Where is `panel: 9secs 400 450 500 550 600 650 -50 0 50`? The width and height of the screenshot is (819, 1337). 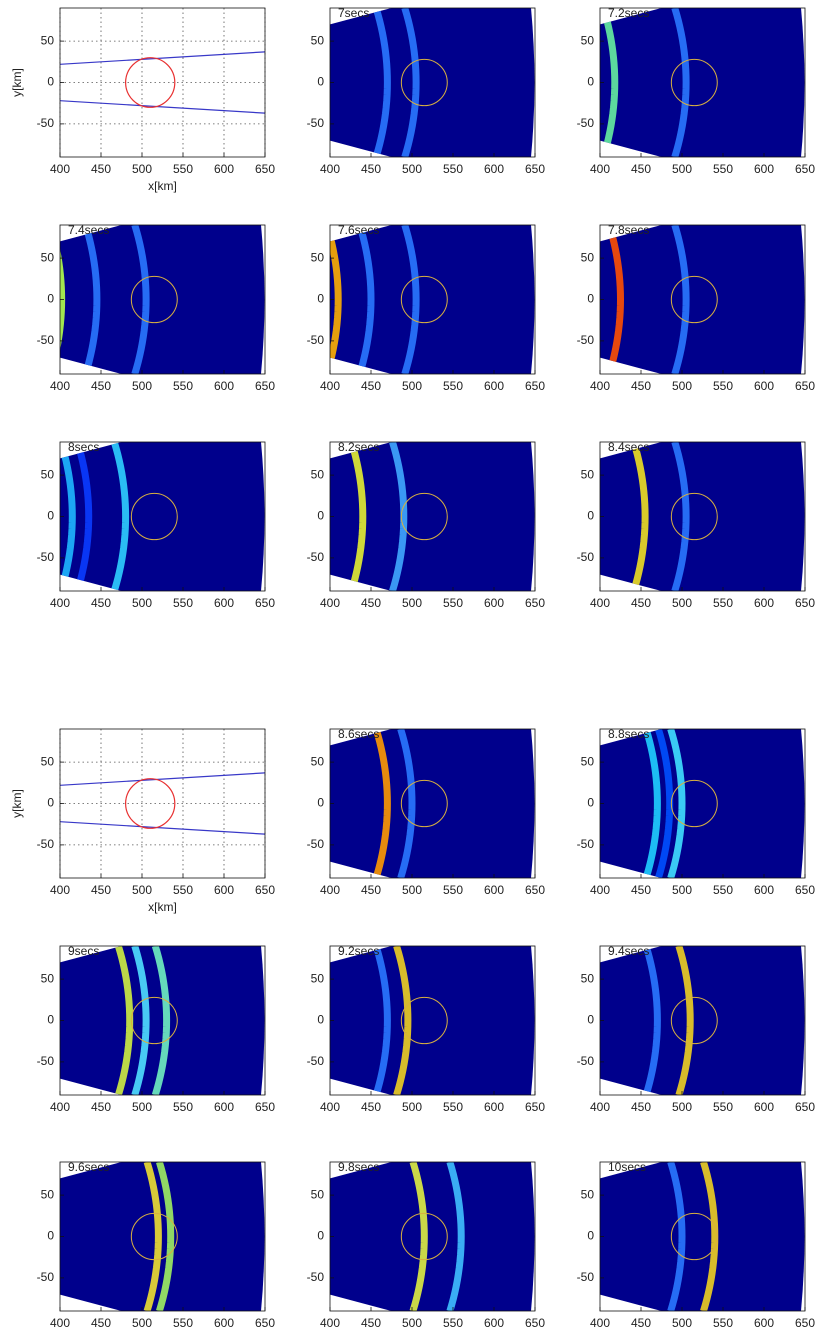 panel: 9secs 400 450 500 550 600 650 -50 0 50 is located at coordinates (156, 1029).